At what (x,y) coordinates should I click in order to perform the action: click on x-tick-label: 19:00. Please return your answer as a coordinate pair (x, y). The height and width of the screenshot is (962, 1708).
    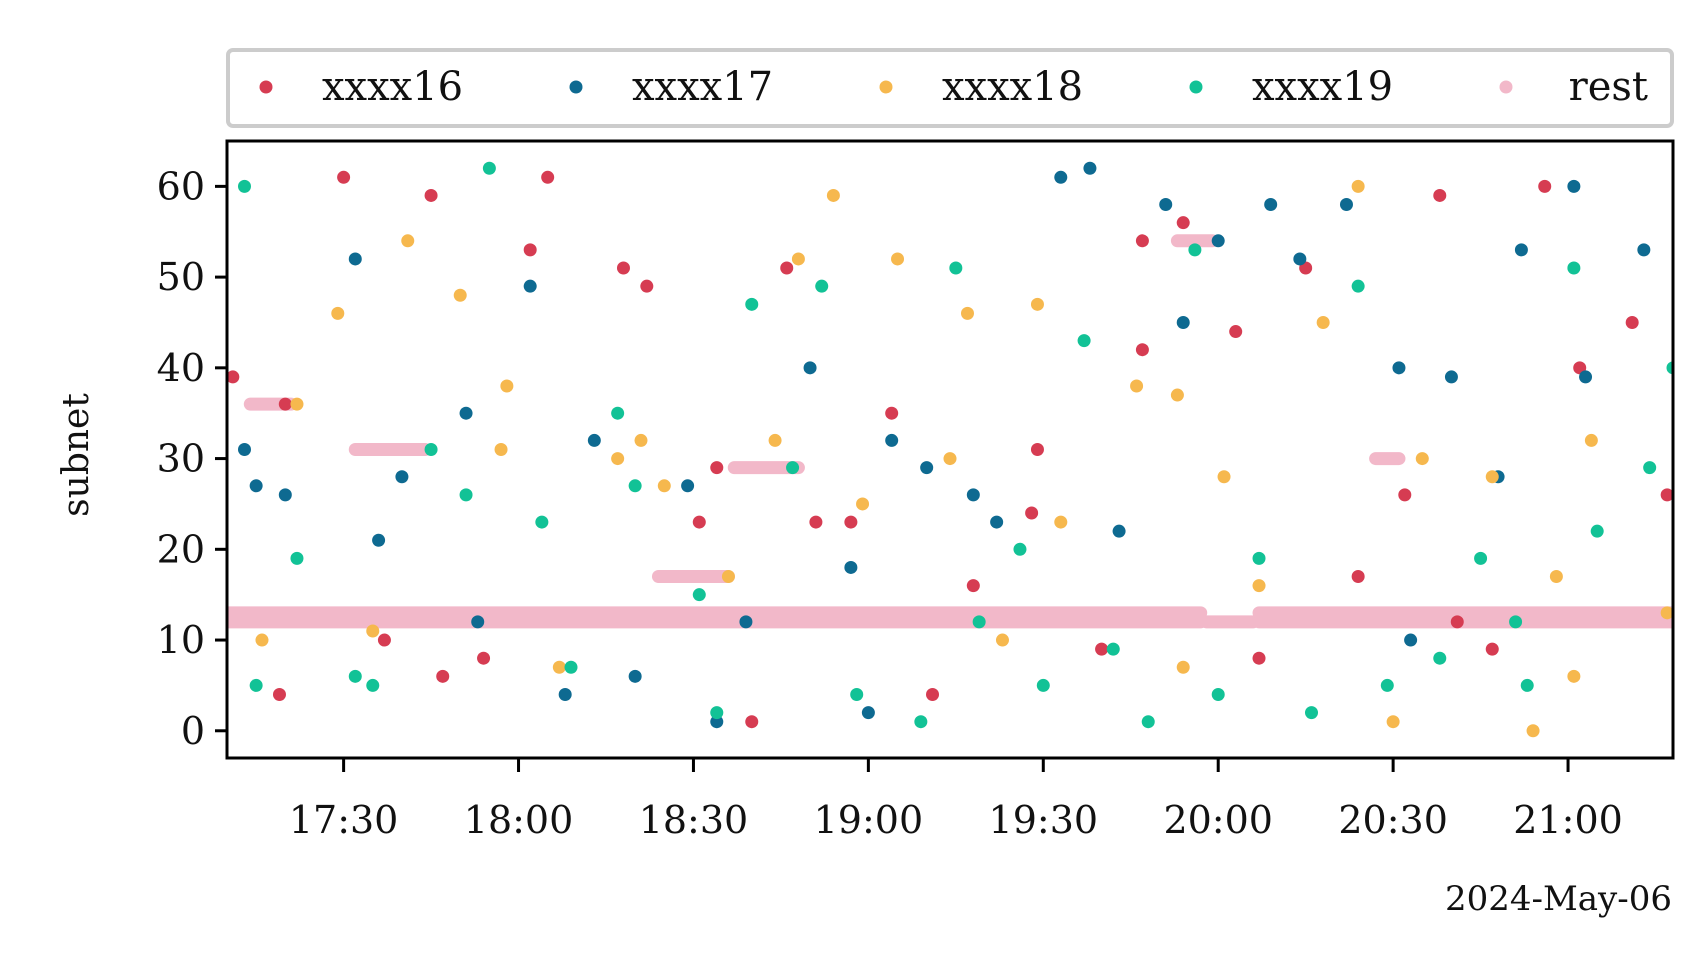
    Looking at the image, I should click on (869, 820).